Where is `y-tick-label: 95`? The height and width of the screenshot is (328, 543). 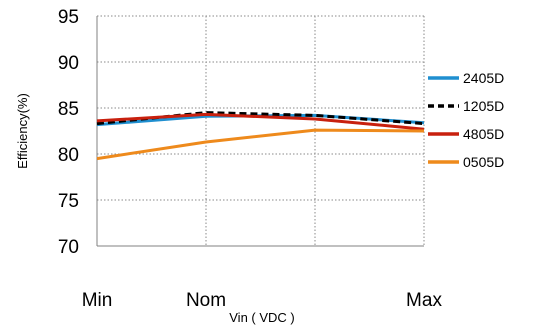
y-tick-label: 95 is located at coordinates (68, 17).